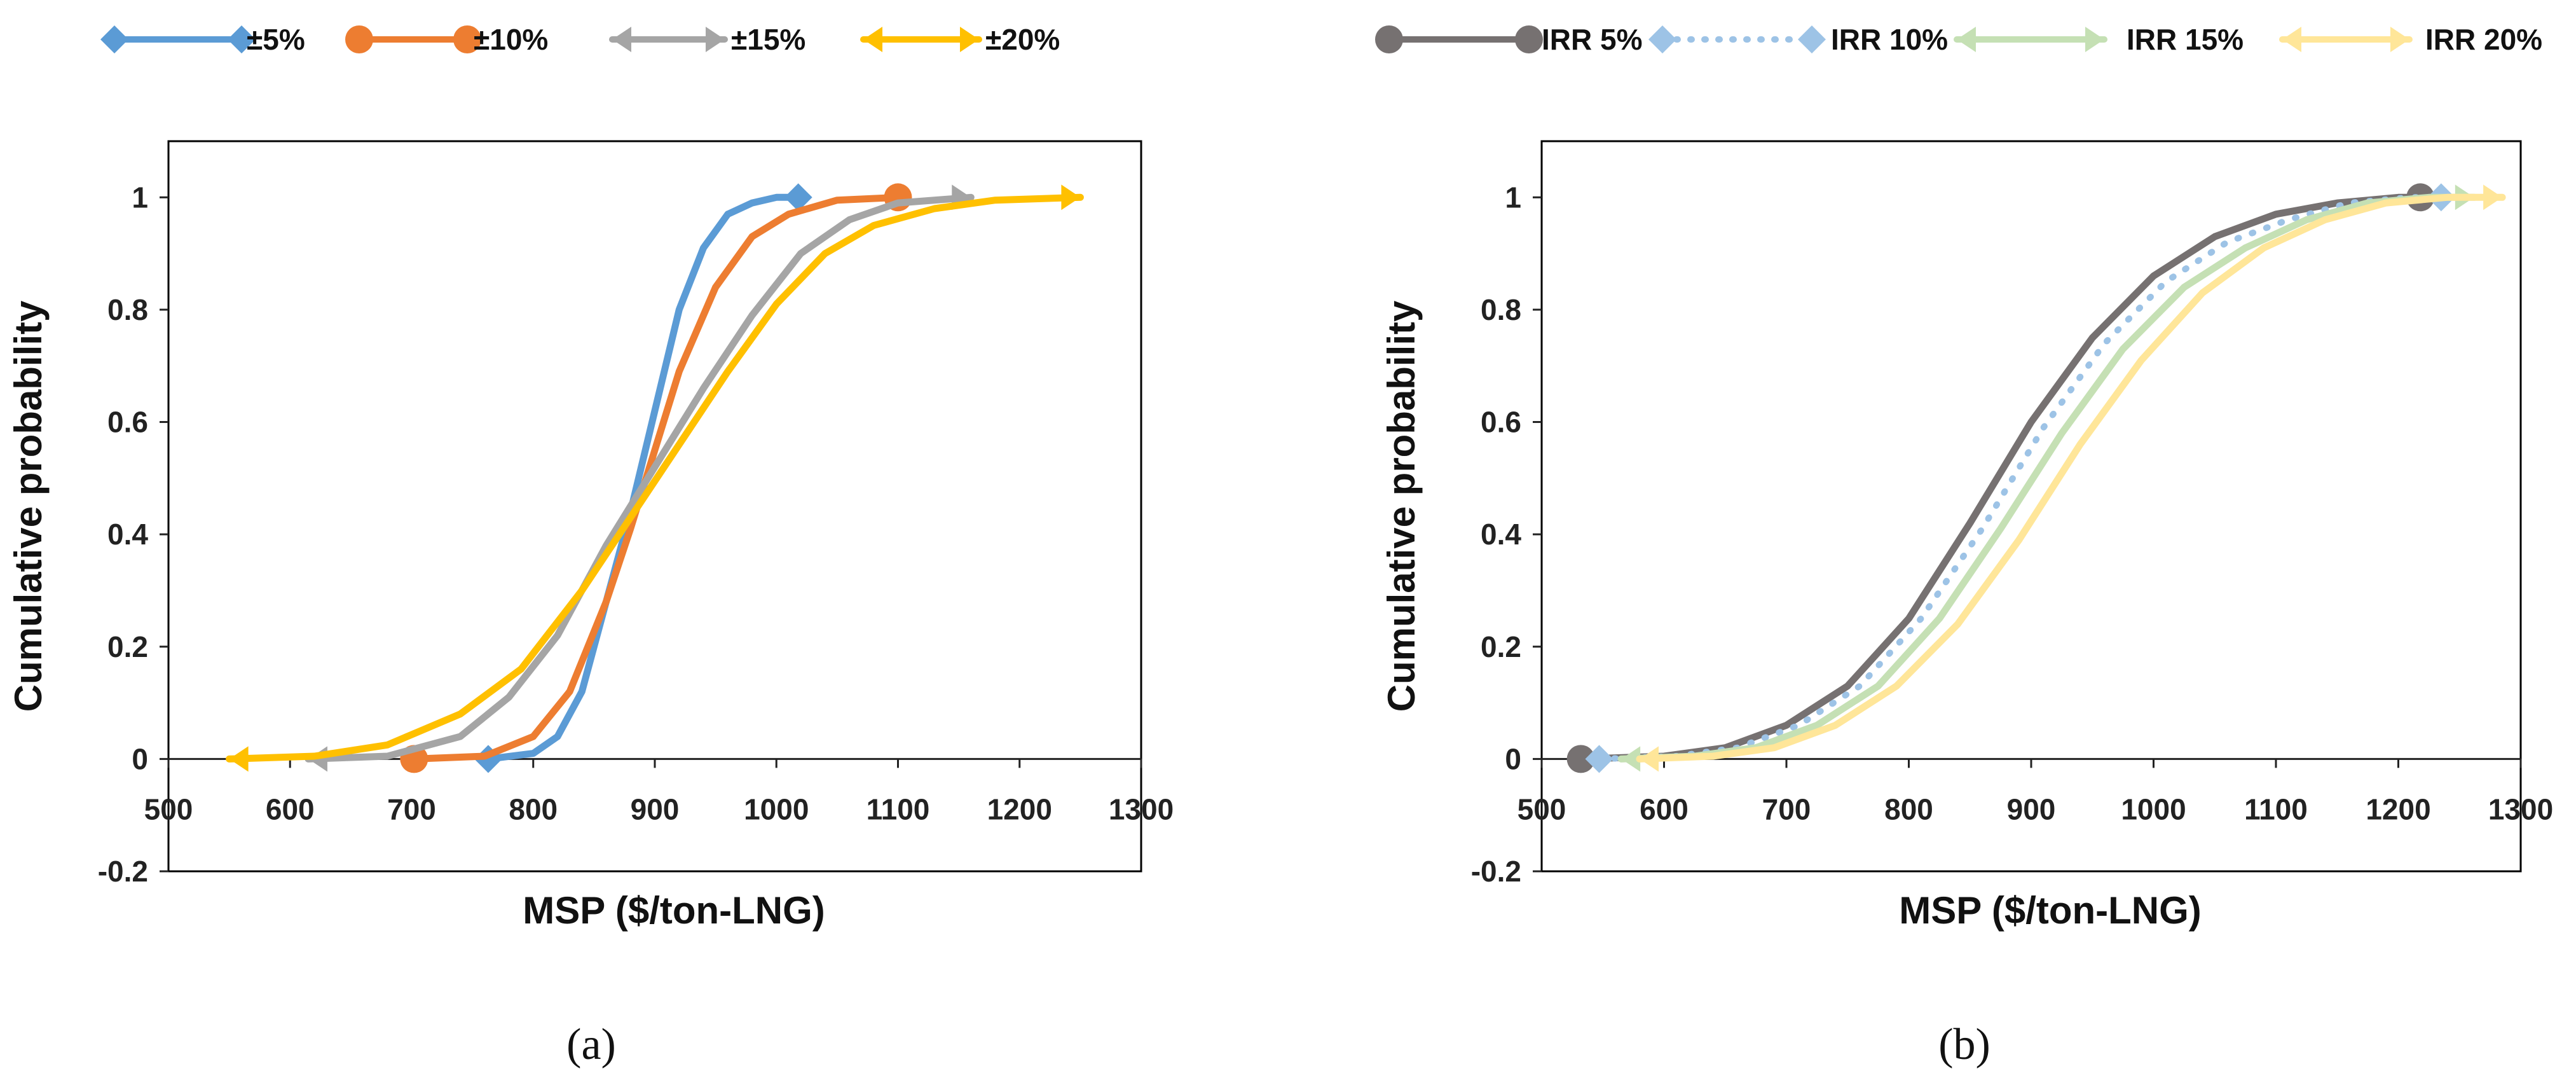 The image size is (2576, 1078). I want to click on legend-item-irr-5: IRR 5%, so click(1508, 39).